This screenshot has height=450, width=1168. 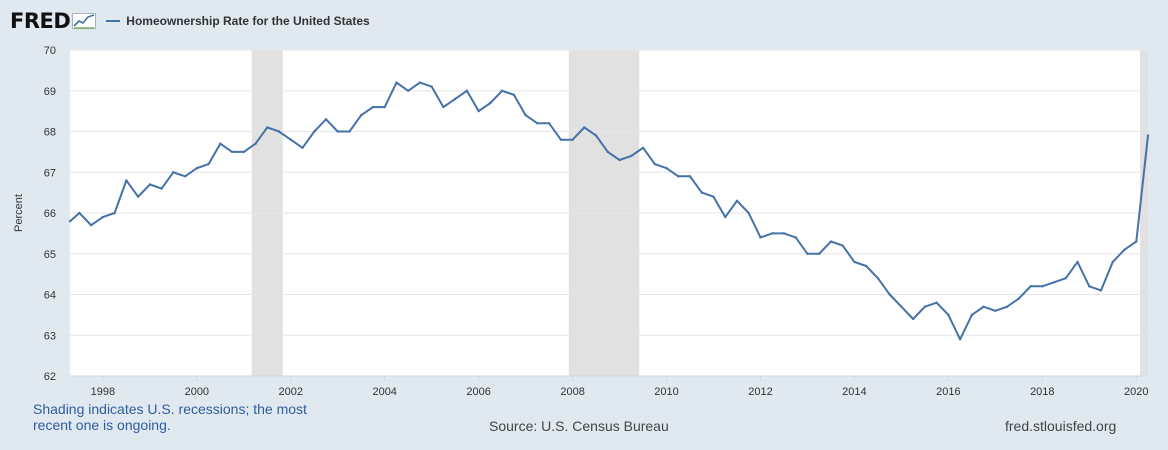 I want to click on x-tick-label: 2012, so click(x=760, y=392).